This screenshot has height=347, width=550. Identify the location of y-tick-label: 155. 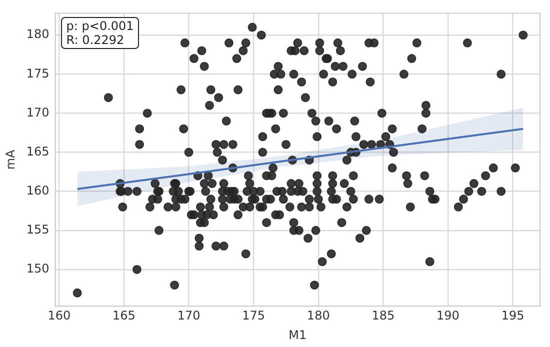
(38, 229).